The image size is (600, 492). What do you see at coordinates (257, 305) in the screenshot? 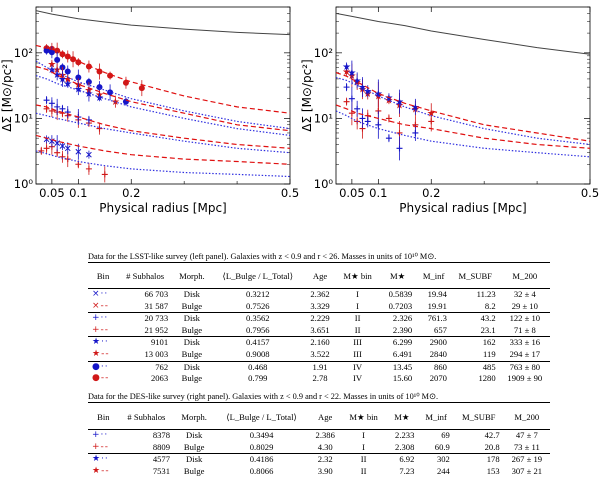
I see `table-cell: 0.7526` at bounding box center [257, 305].